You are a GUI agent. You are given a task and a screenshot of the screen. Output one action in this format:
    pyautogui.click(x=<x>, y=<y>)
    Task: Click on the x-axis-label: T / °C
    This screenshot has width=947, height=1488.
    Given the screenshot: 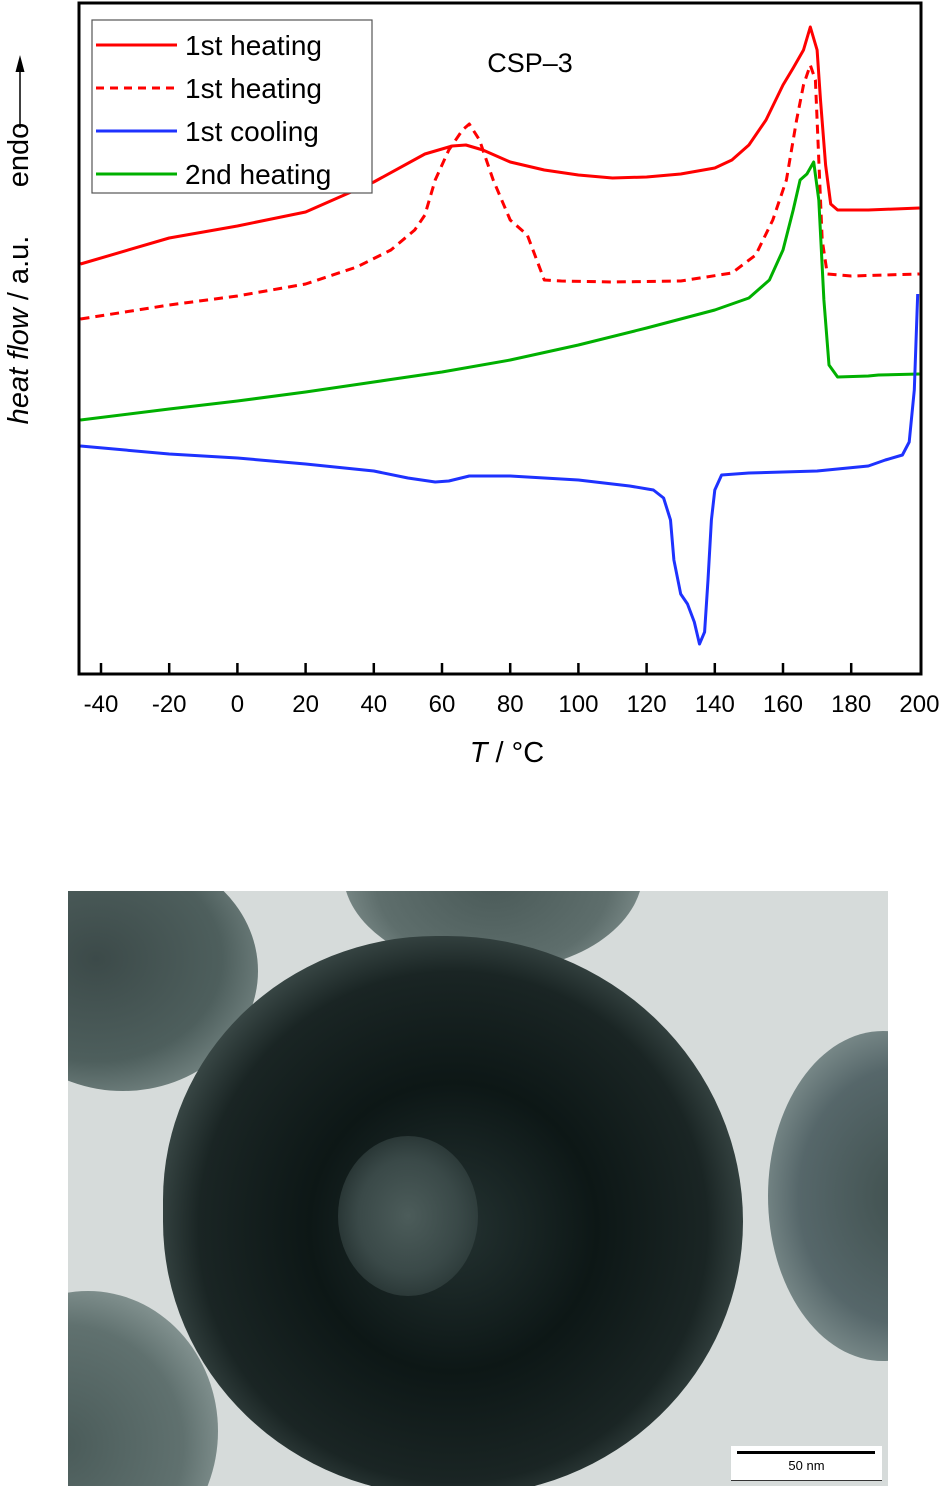 What is the action you would take?
    pyautogui.click(x=507, y=753)
    